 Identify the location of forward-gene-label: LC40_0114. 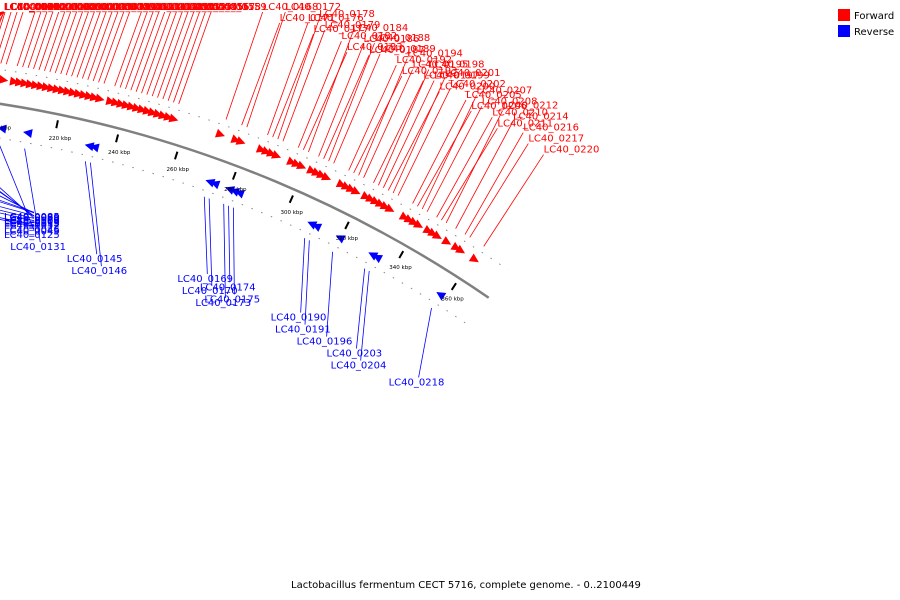
(32, 7).